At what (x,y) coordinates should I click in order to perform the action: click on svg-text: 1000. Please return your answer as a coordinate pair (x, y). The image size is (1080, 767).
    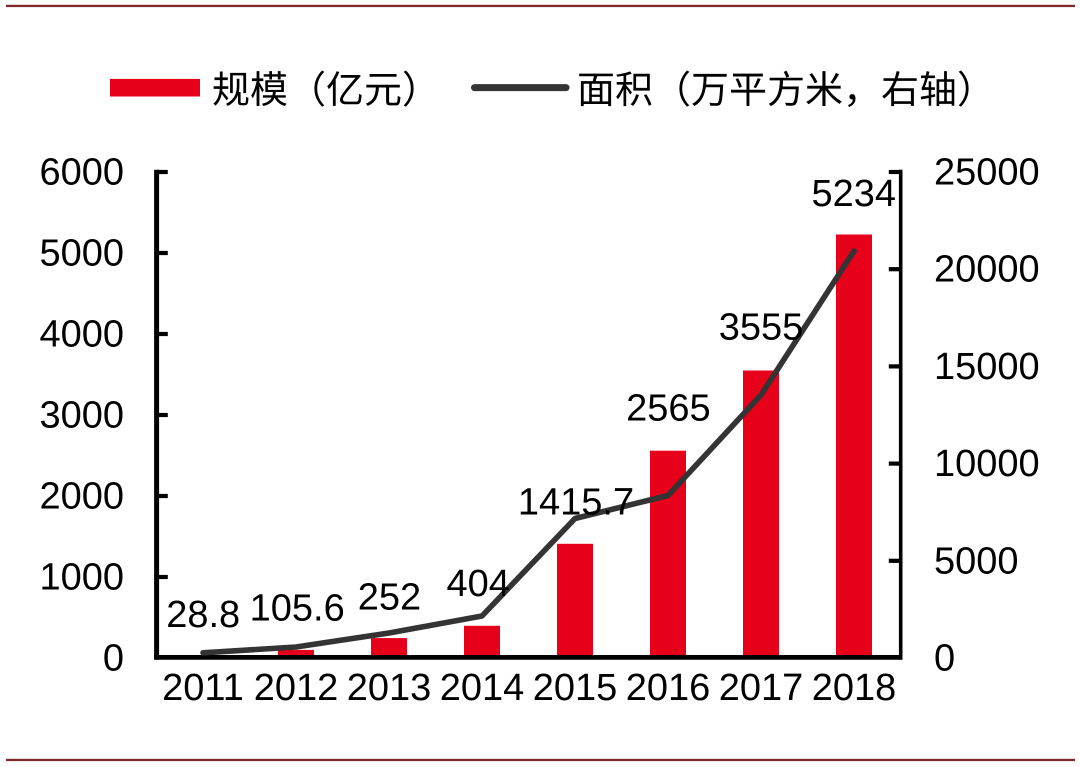
    Looking at the image, I should click on (81, 578).